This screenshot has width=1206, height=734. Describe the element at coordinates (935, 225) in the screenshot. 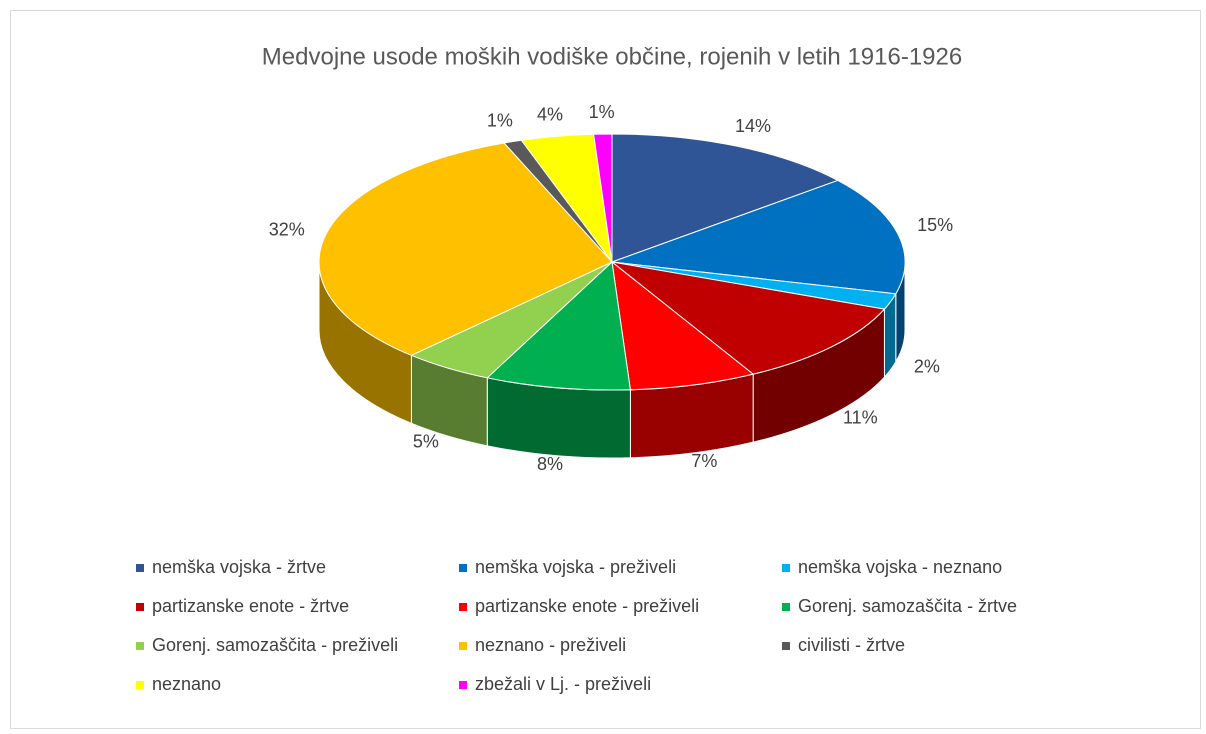

I see `data-label: 15%` at that location.